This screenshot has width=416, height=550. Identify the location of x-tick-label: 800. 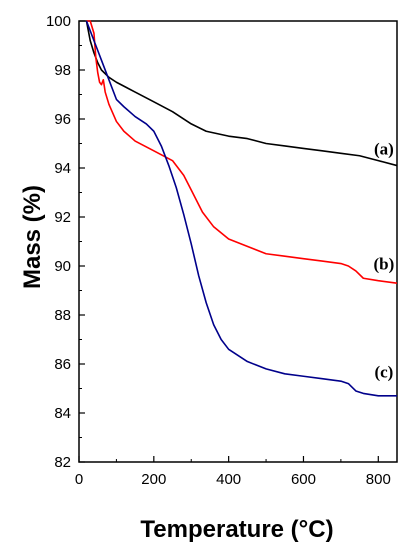
(378, 479).